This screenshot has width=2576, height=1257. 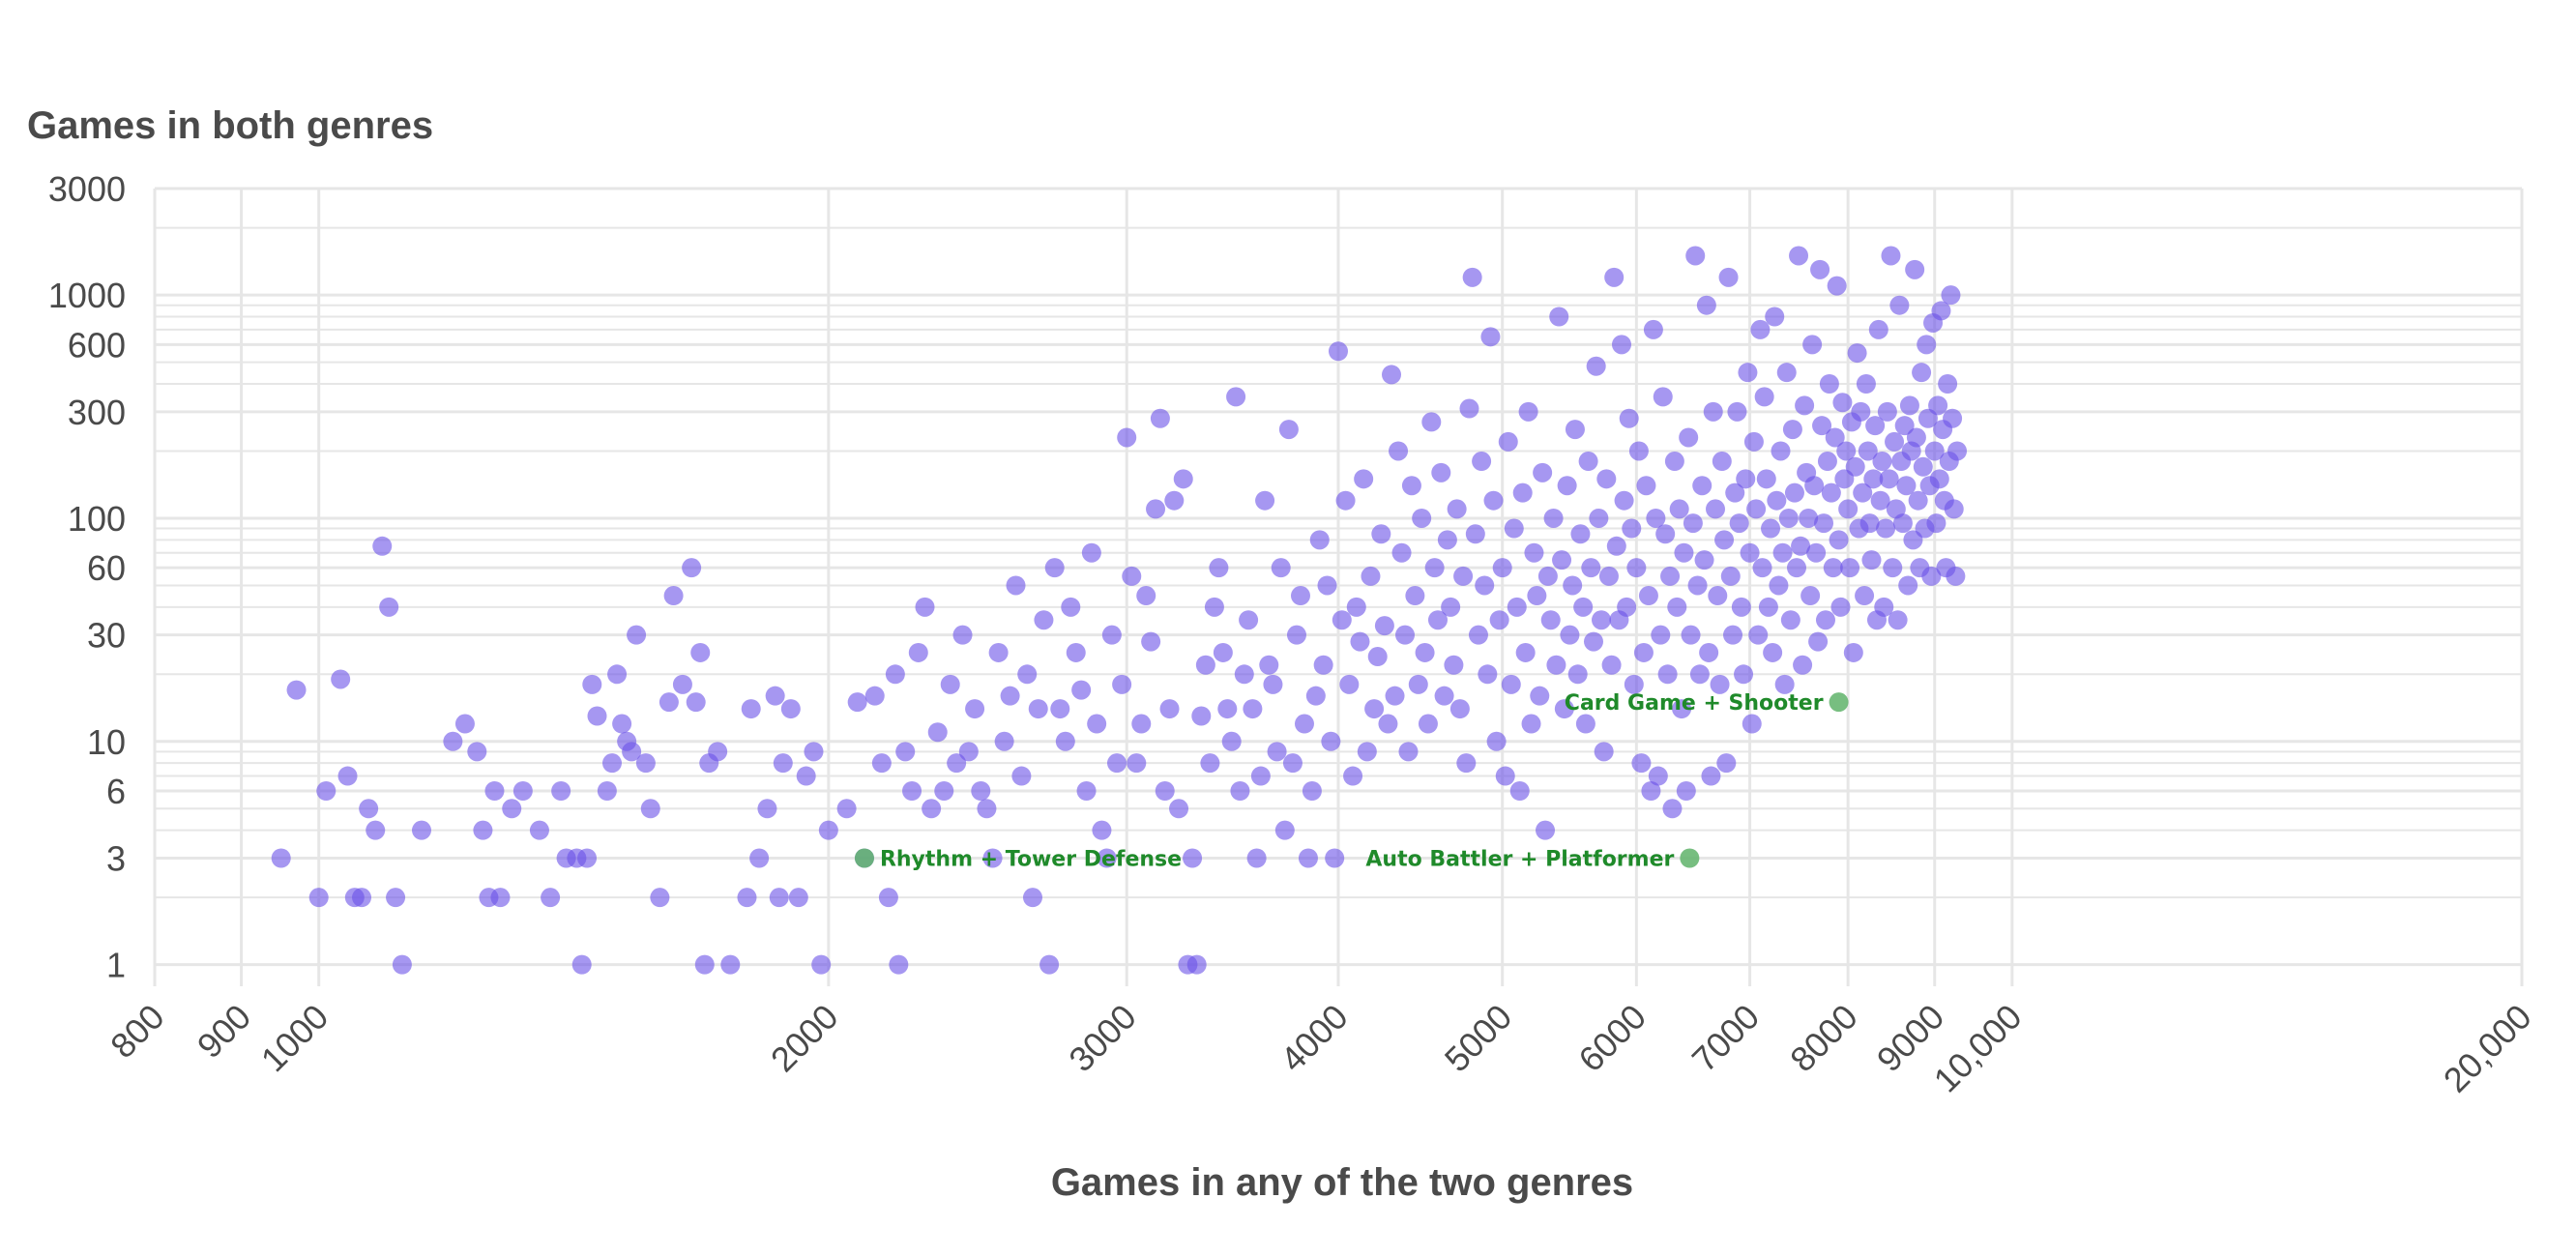 What do you see at coordinates (1978, 1048) in the screenshot?
I see `x-tick-label: 10,000` at bounding box center [1978, 1048].